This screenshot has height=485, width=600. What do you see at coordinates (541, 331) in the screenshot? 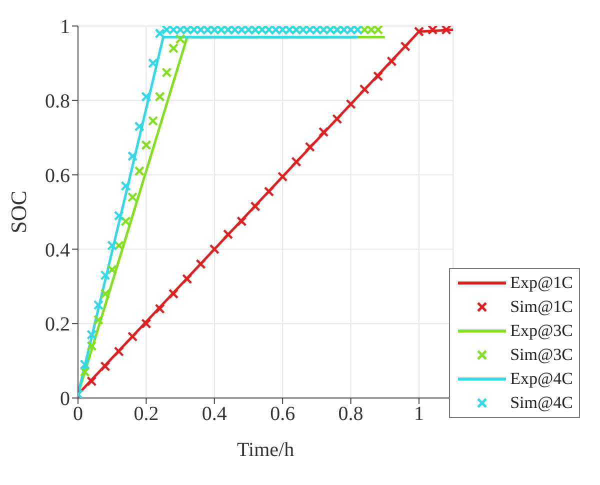
I see `legend-label: Exp@3C` at bounding box center [541, 331].